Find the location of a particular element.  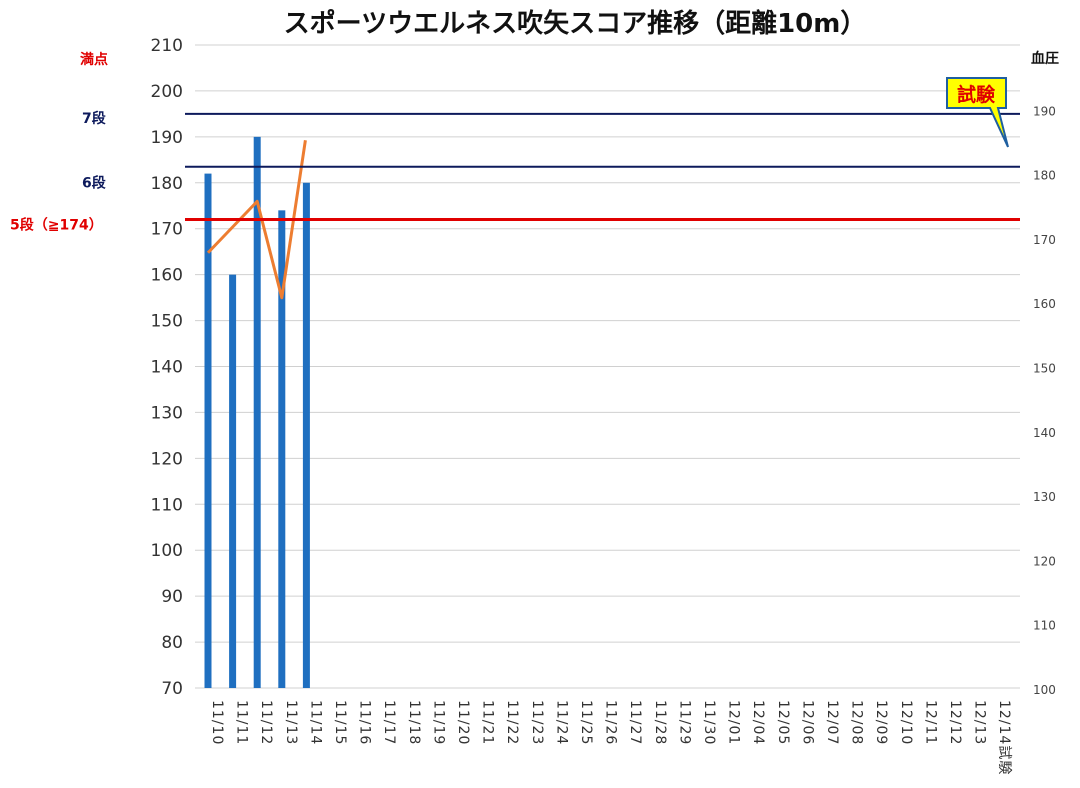

y-tick-label: 70 is located at coordinates (172, 689).